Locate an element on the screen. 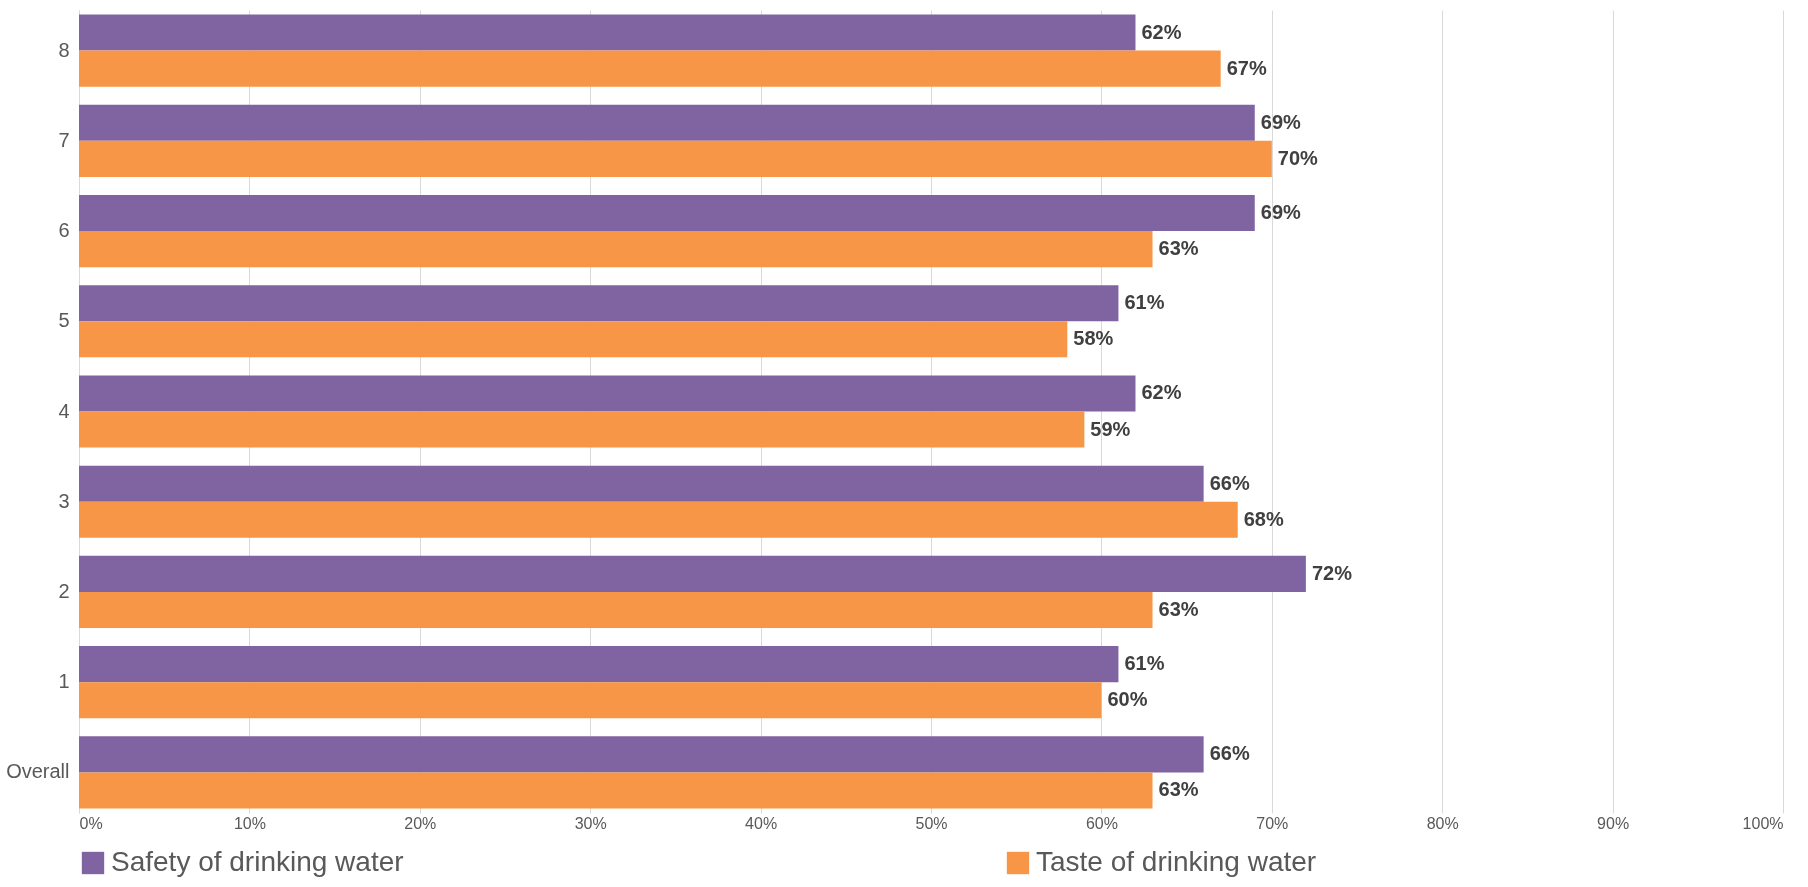 The height and width of the screenshot is (887, 1808). y-tick-label: 2 is located at coordinates (64, 590).